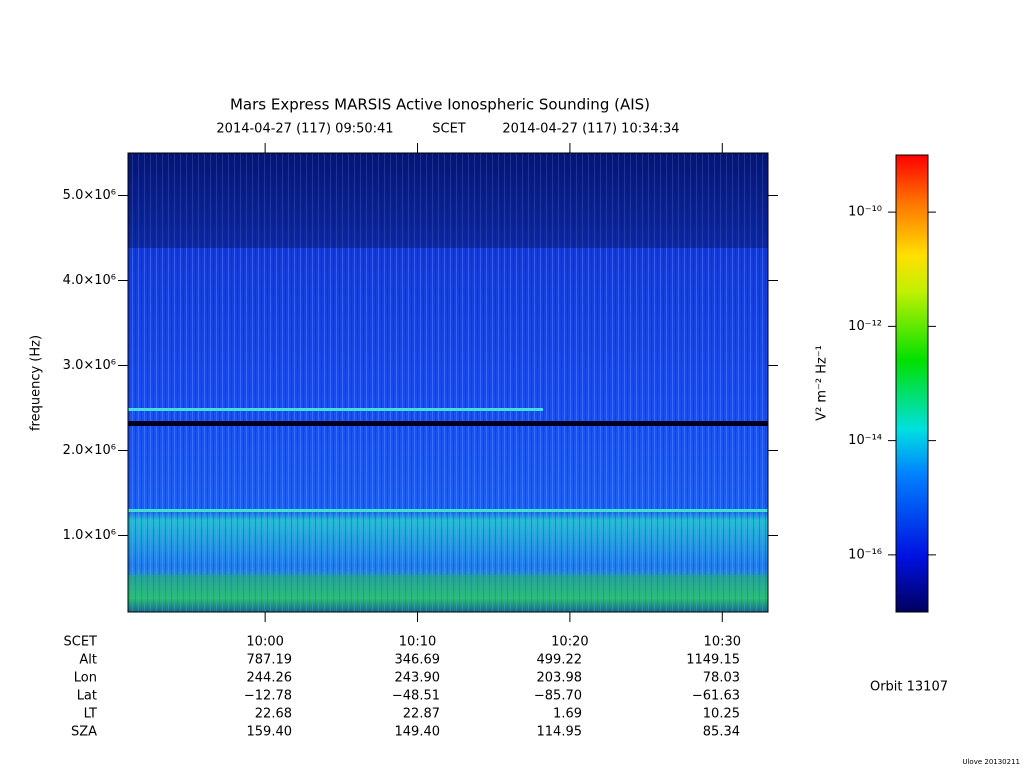 The image size is (1024, 768). Describe the element at coordinates (418, 660) in the screenshot. I see `ephemeris-value: 346.69` at that location.